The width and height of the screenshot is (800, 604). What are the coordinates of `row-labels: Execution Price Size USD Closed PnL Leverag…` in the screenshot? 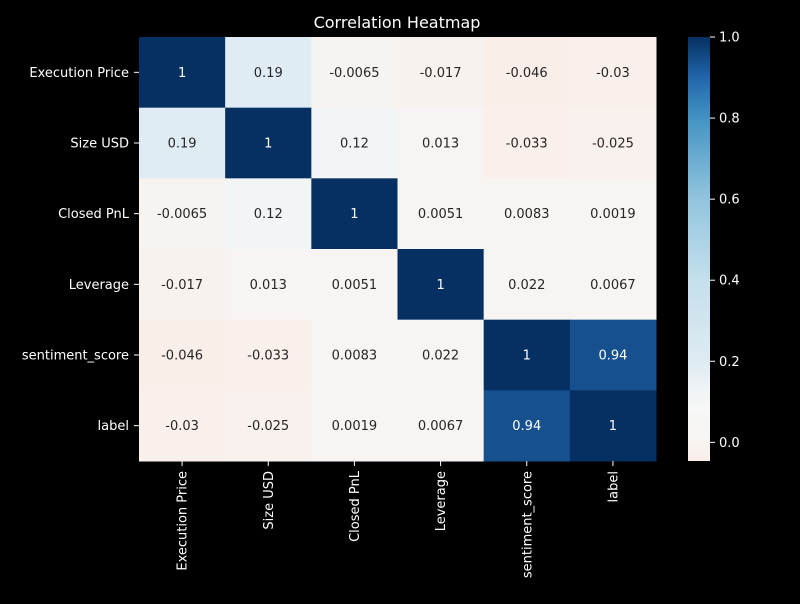 It's located at (80, 250).